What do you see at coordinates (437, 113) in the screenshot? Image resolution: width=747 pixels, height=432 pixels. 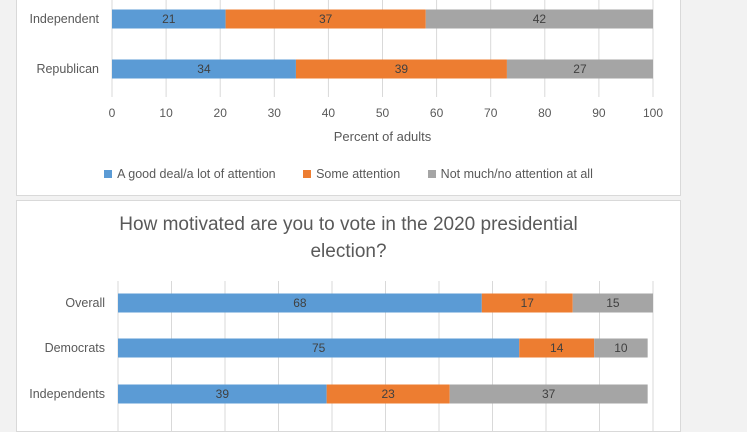 I see `x-tick-label: 60` at bounding box center [437, 113].